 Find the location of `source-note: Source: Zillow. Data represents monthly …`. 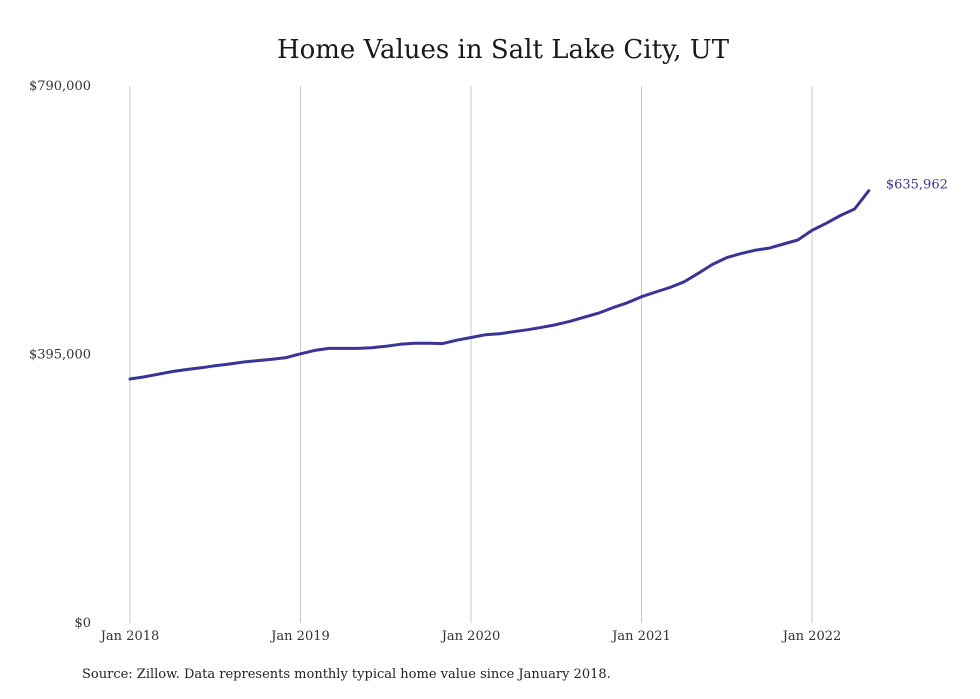

source-note: Source: Zillow. Data represents monthly … is located at coordinates (346, 674).